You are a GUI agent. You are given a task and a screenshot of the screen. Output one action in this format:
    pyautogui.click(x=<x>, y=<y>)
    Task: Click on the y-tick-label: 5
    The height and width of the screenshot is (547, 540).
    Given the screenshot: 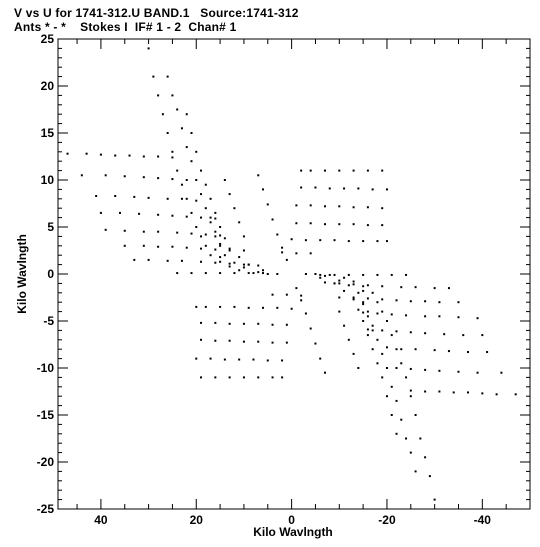 What is the action you would take?
    pyautogui.click(x=50, y=227)
    